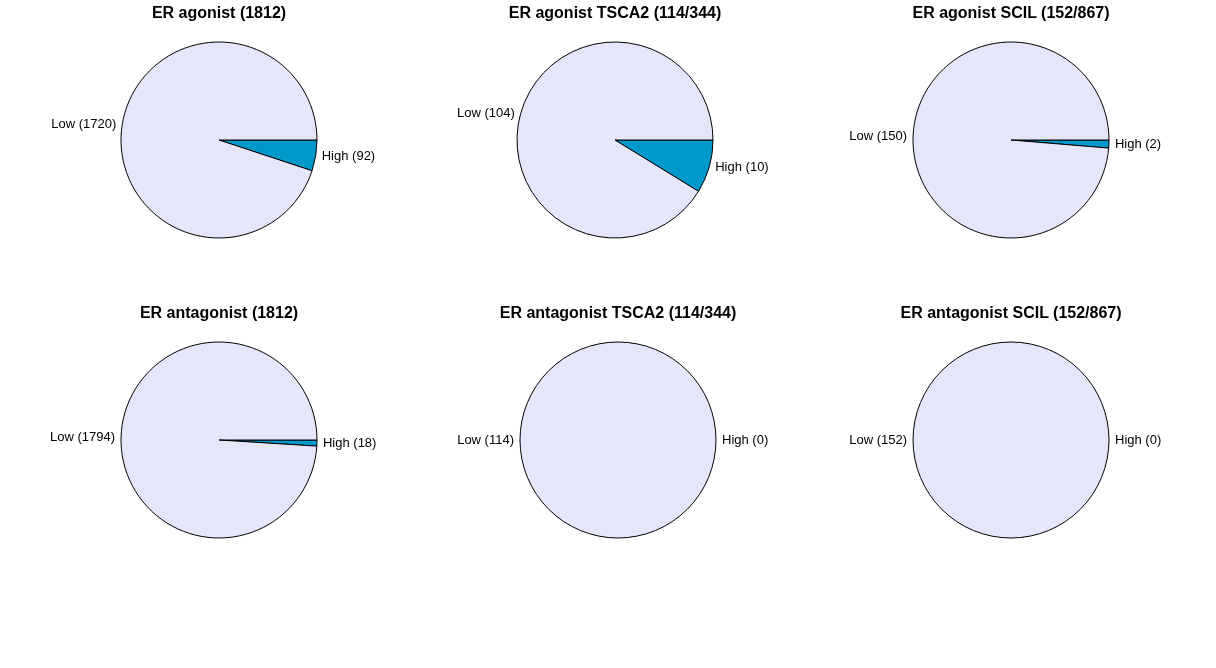 This screenshot has width=1216, height=668. Describe the element at coordinates (219, 312) in the screenshot. I see `chart-title: ER antagonist (1812)` at that location.